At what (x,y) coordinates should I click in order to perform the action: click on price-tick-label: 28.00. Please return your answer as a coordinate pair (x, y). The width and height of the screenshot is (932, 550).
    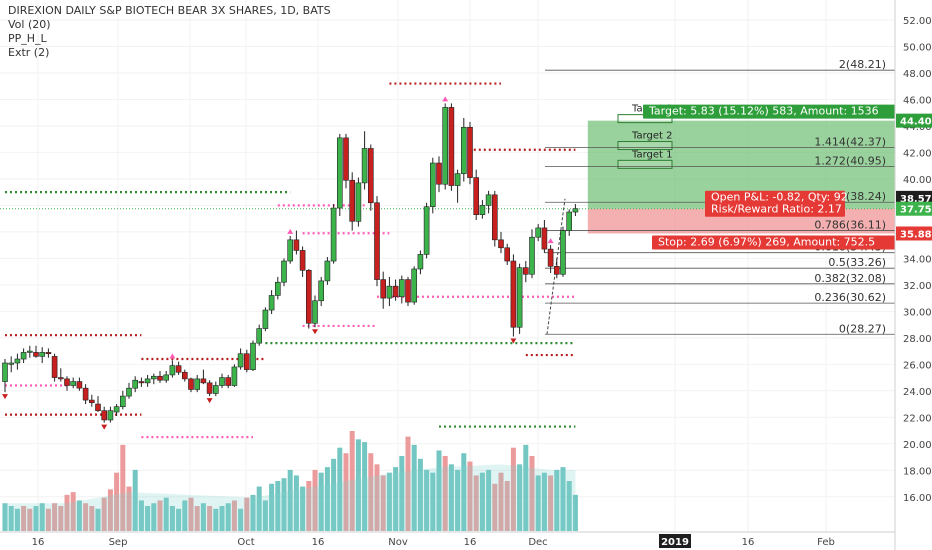
    Looking at the image, I should click on (917, 339).